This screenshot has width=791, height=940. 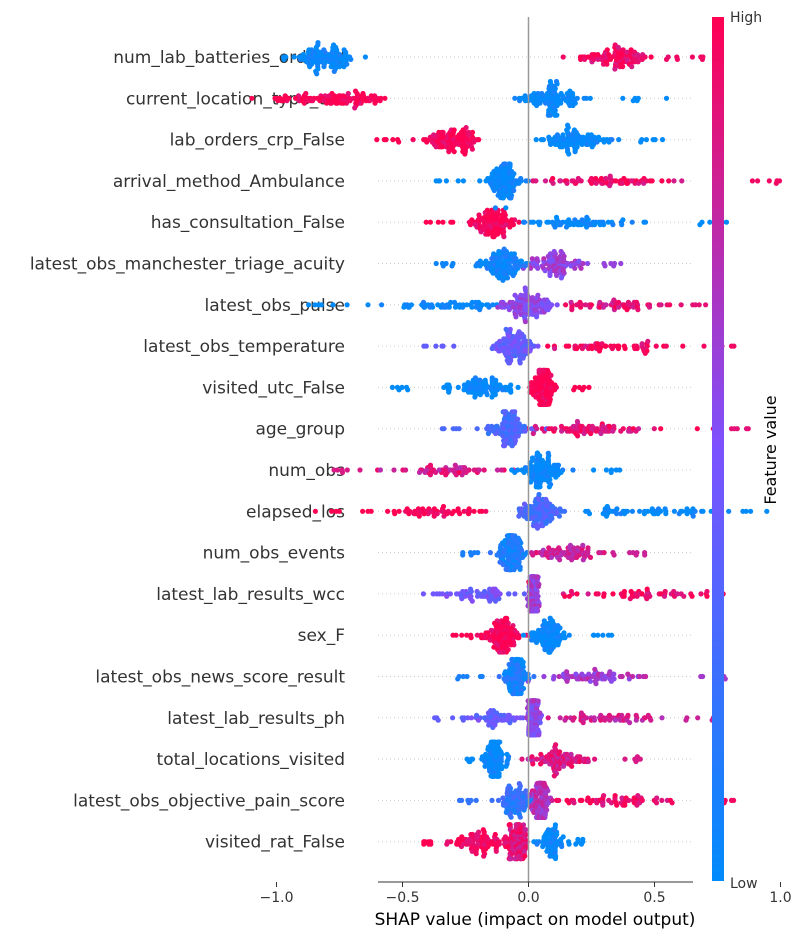 I want to click on feature-row: age_group, so click(x=503, y=429).